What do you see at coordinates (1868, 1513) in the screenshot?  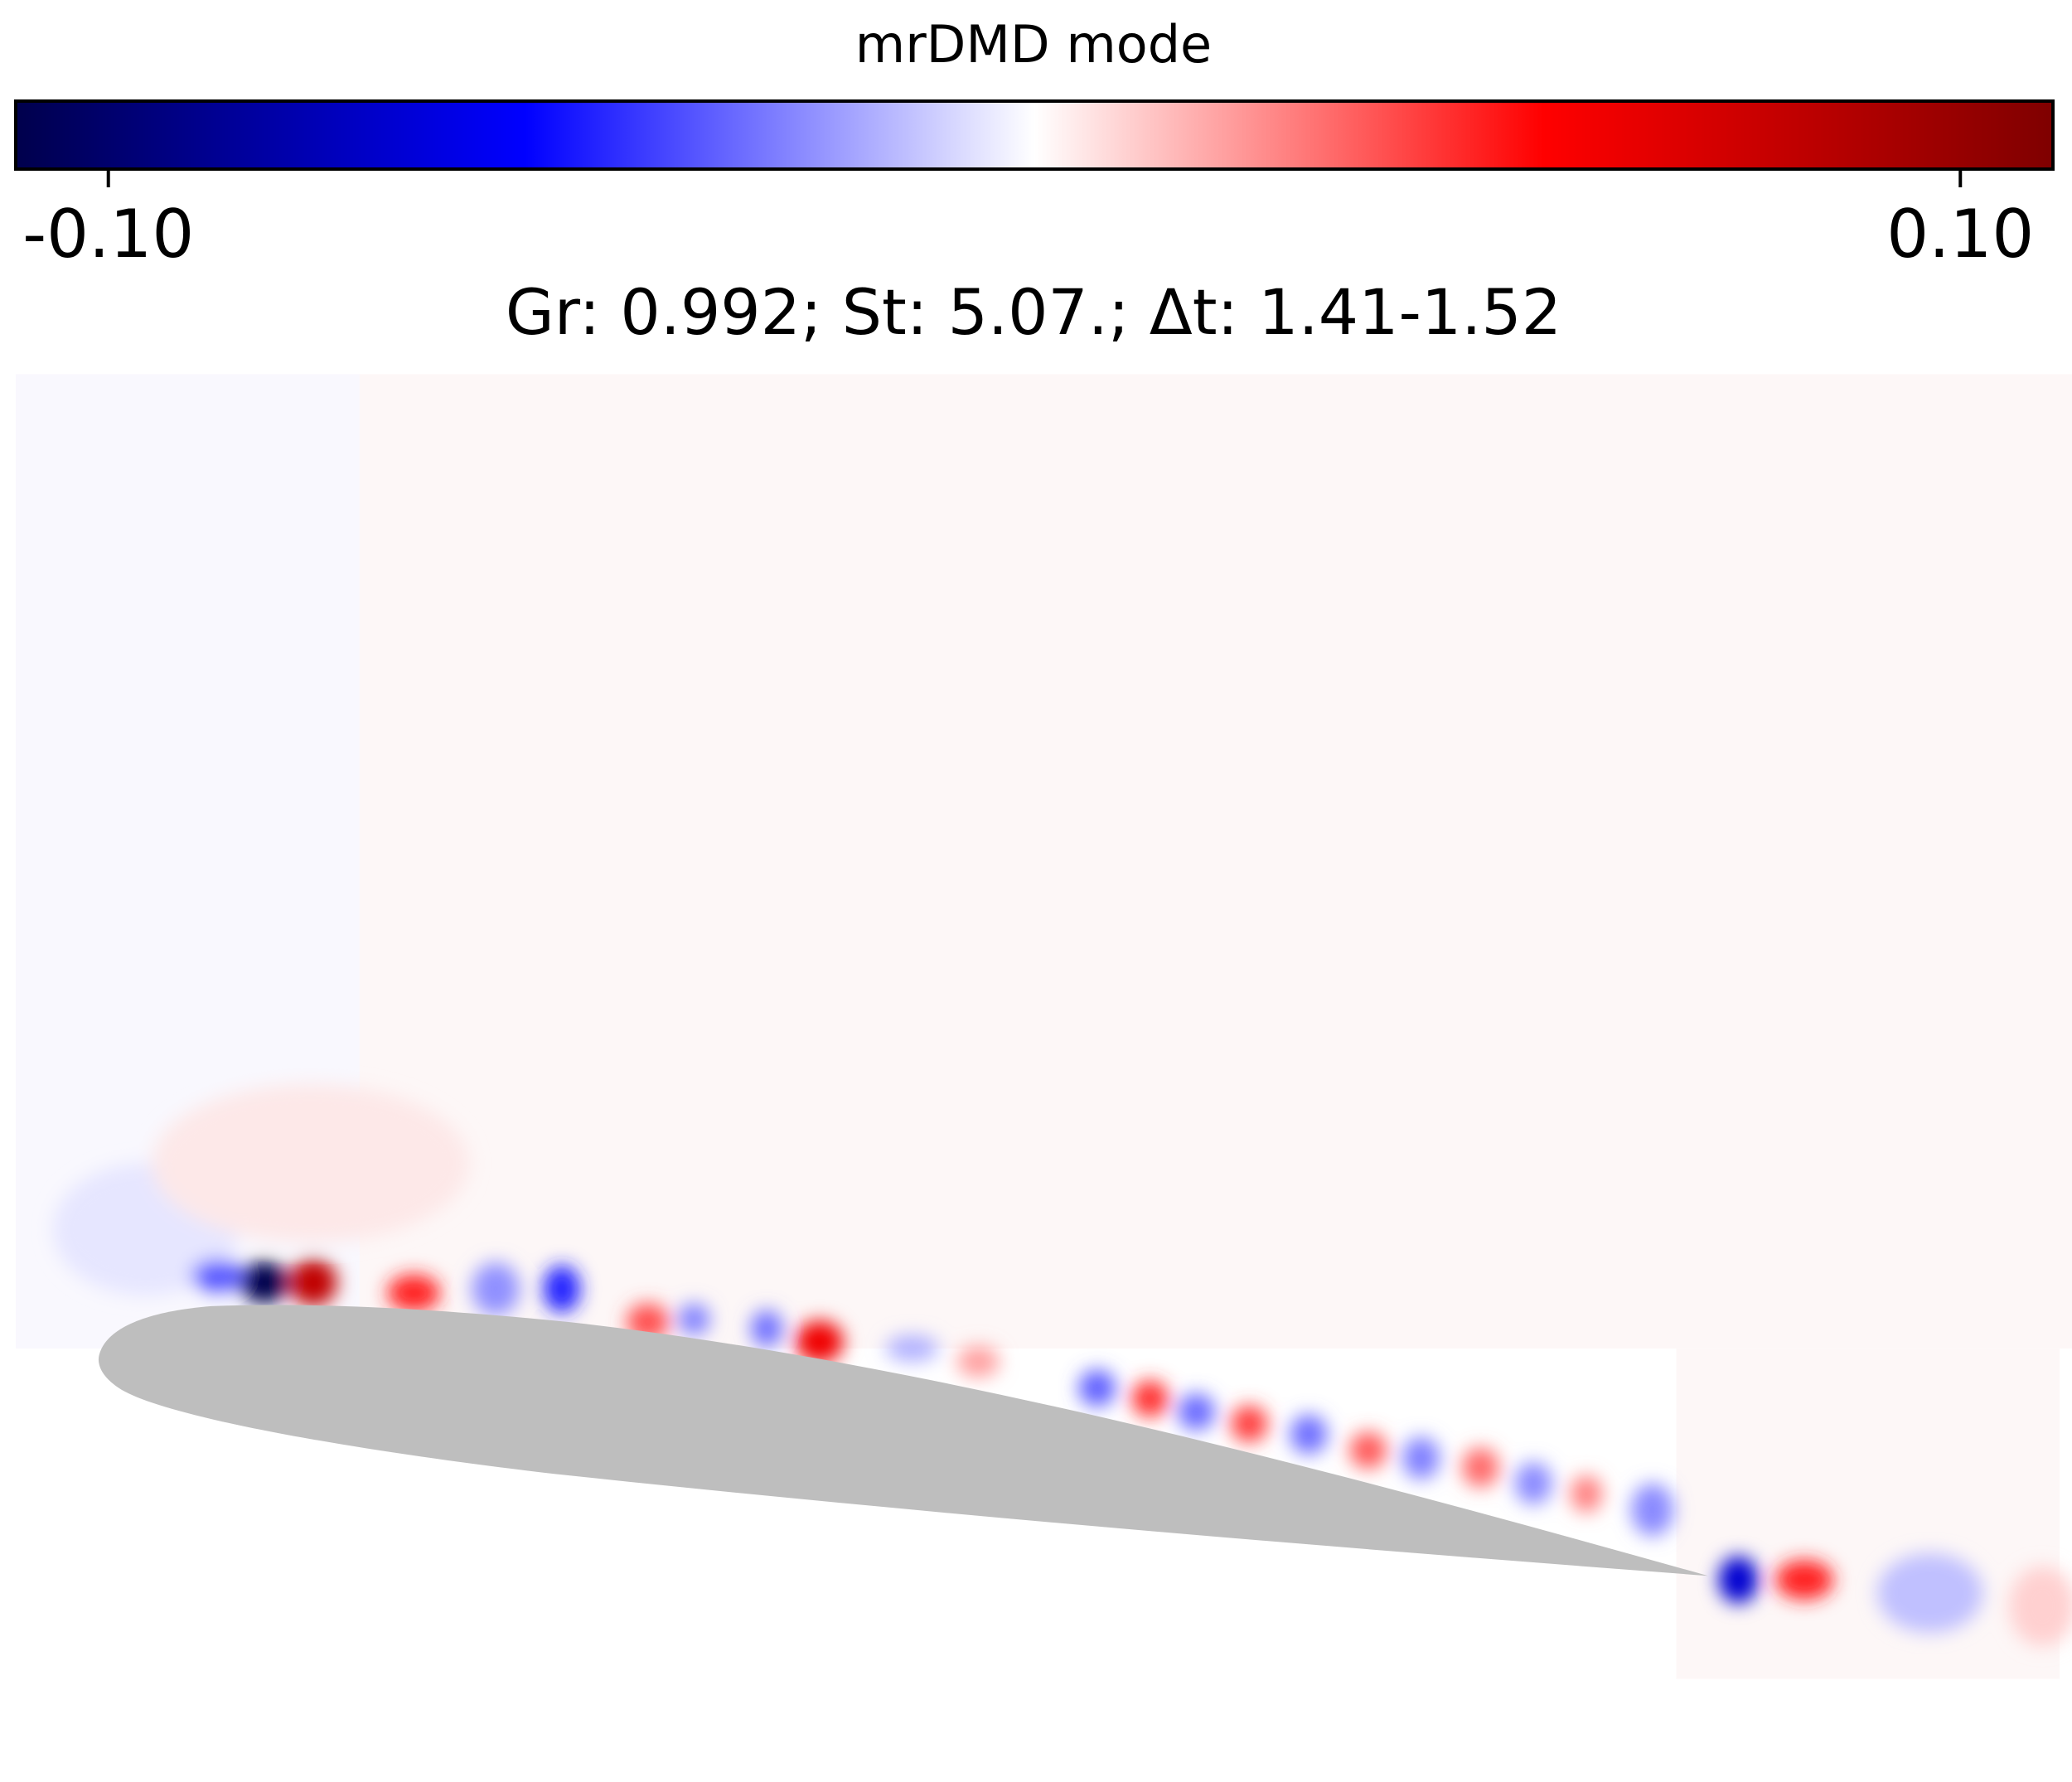 I see `field-background` at bounding box center [1868, 1513].